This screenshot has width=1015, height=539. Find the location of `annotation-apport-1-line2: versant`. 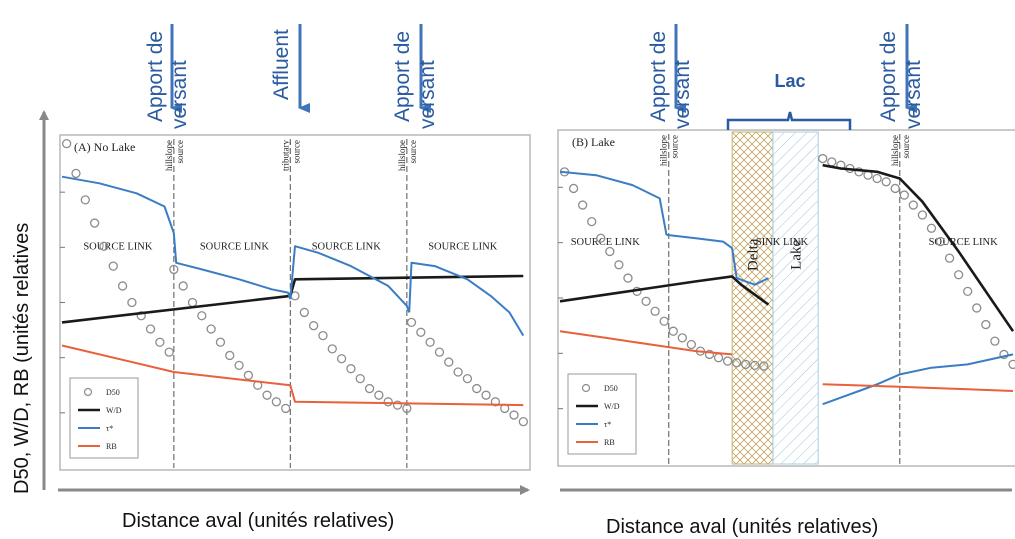

annotation-apport-1-line2: versant is located at coordinates (179, 94).